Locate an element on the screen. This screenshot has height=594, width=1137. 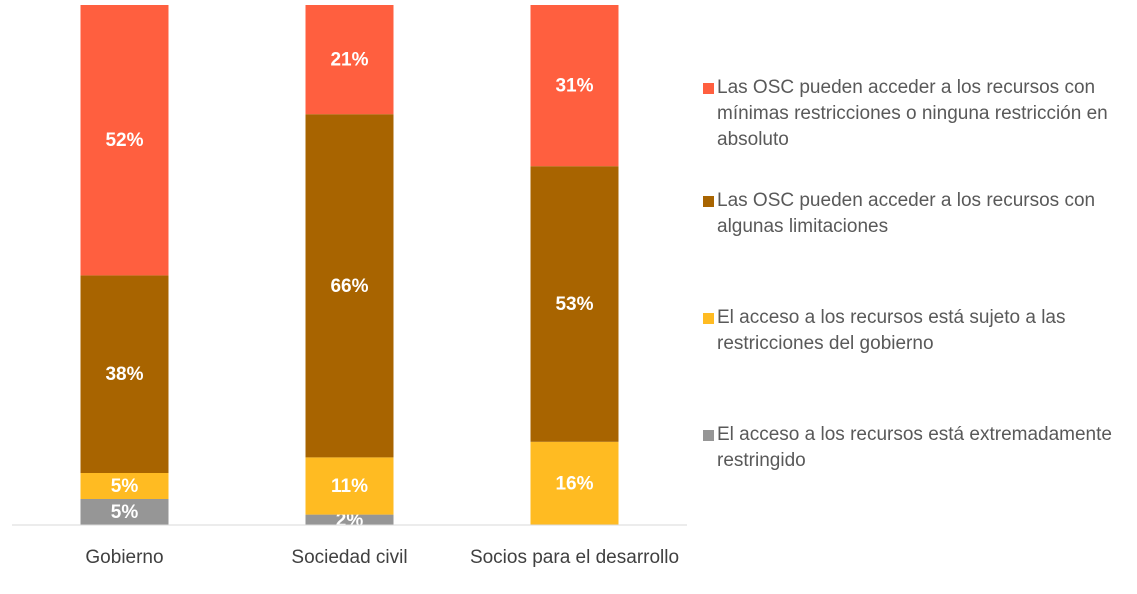
data-label: 53% is located at coordinates (574, 304).